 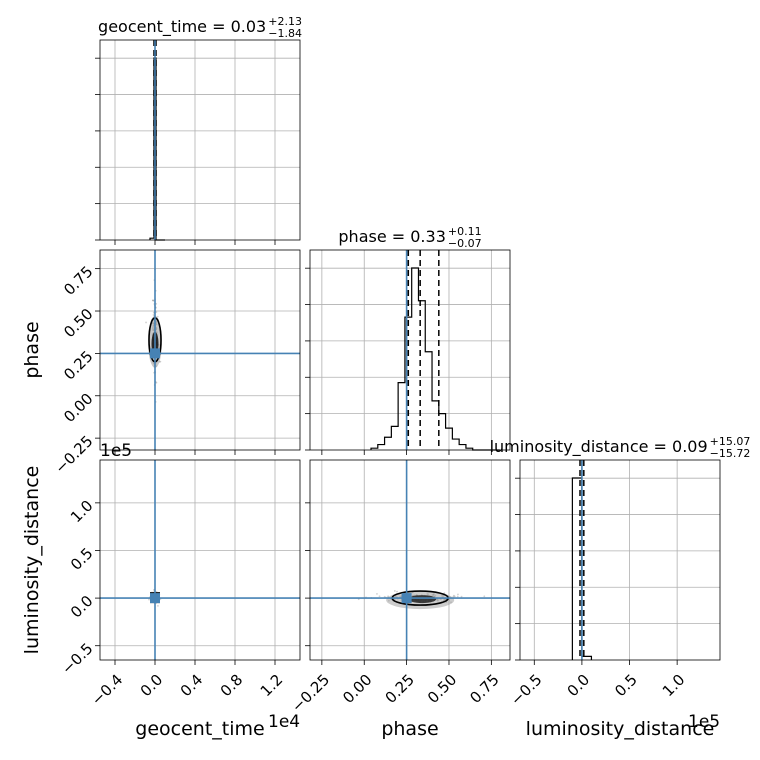 What do you see at coordinates (157, 149) in the screenshot?
I see `histogram-geocent-time` at bounding box center [157, 149].